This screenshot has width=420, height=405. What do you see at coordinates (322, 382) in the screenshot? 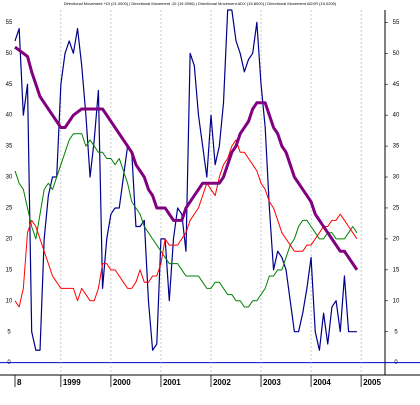
I see `x-tick-label: 2004` at bounding box center [322, 382].